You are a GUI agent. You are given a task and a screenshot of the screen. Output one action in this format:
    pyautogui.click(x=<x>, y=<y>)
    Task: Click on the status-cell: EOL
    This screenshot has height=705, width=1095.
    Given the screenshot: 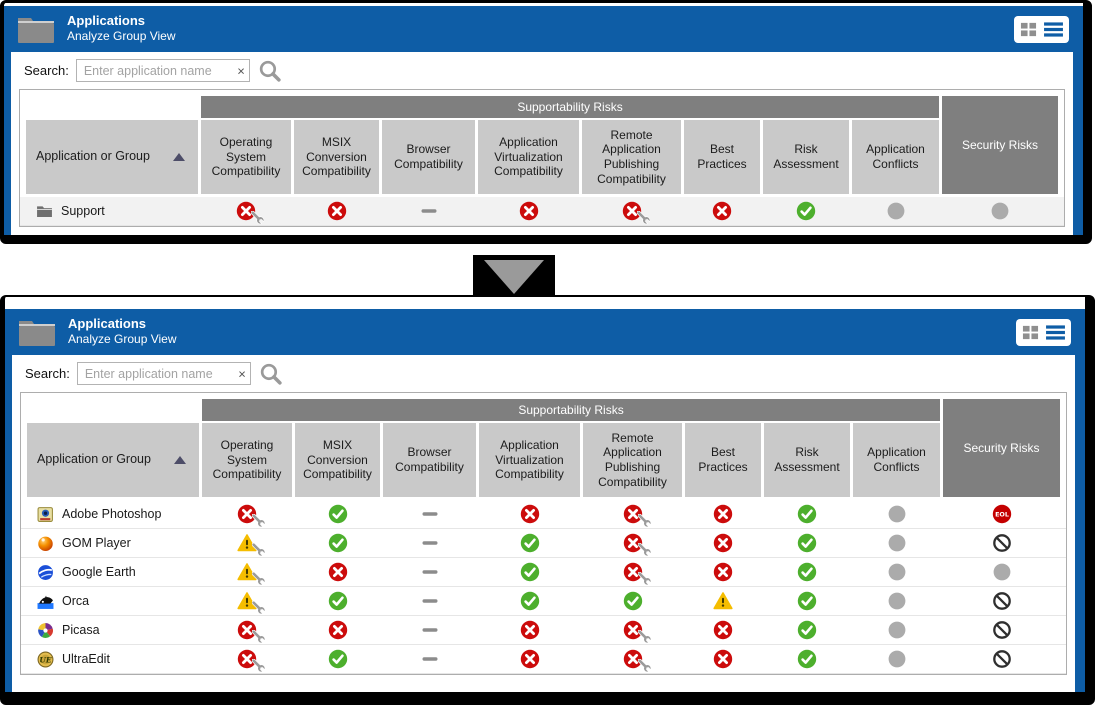 What is the action you would take?
    pyautogui.click(x=1001, y=514)
    